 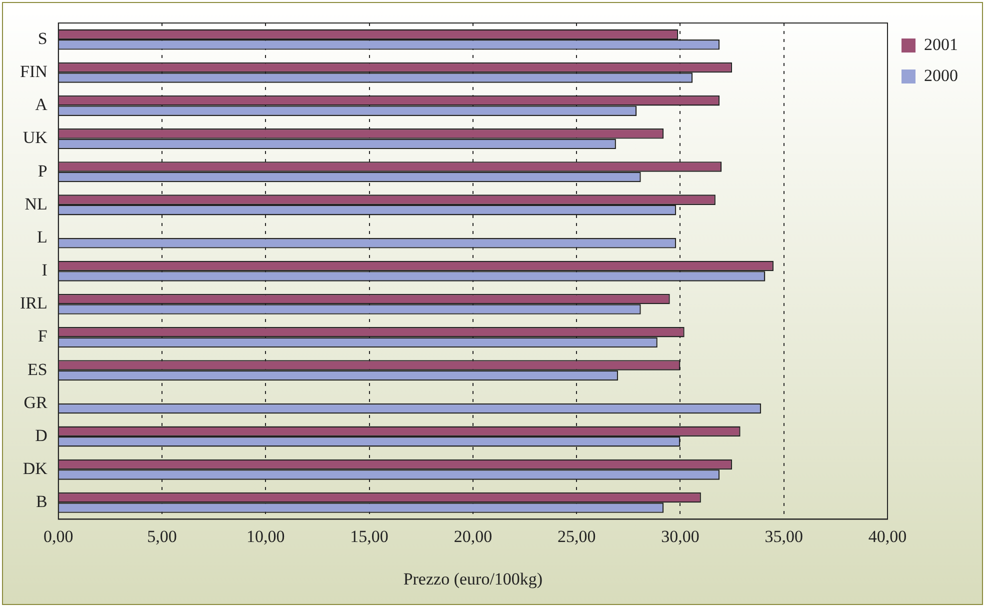 I want to click on y-tick-label: GR, so click(x=36, y=402).